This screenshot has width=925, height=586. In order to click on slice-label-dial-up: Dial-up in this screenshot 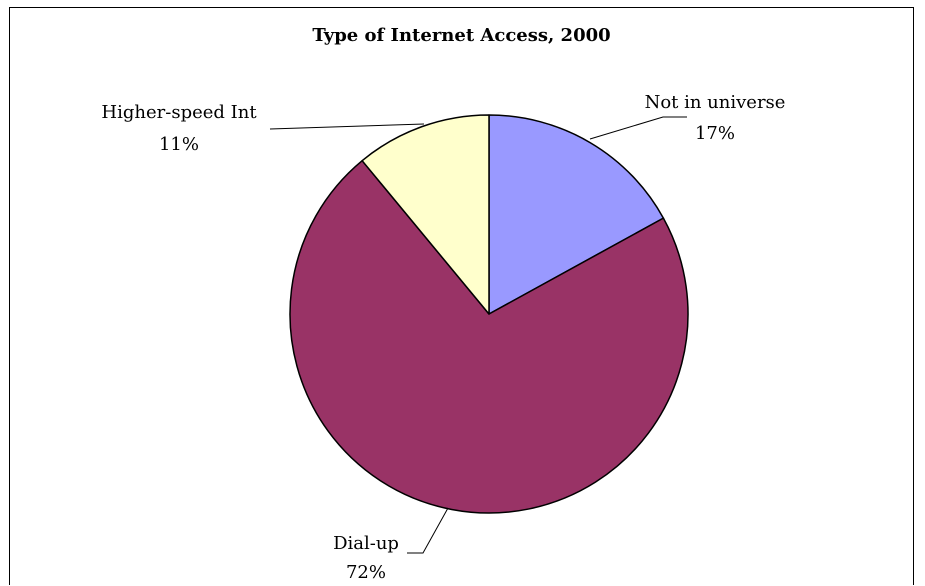, I will do `click(366, 543)`.